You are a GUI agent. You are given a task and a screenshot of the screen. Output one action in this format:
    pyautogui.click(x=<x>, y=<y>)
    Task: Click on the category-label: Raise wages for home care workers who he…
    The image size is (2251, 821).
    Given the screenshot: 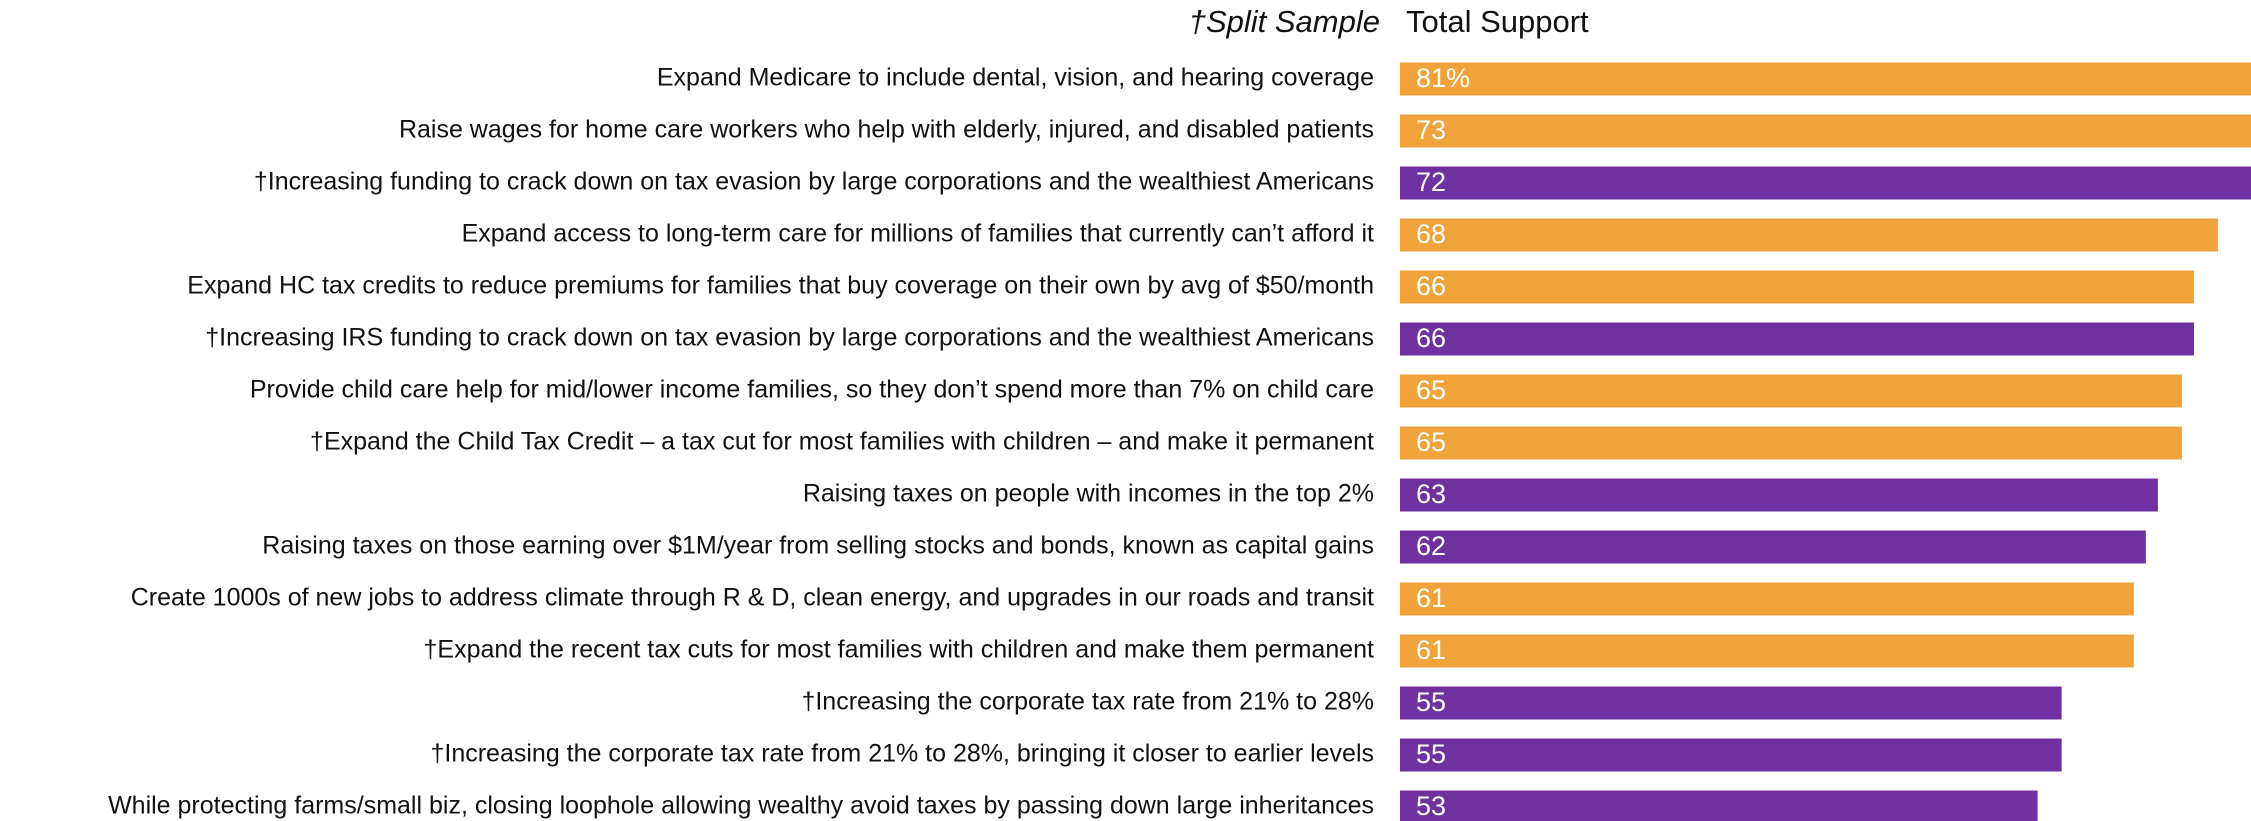 What is the action you would take?
    pyautogui.click(x=886, y=130)
    